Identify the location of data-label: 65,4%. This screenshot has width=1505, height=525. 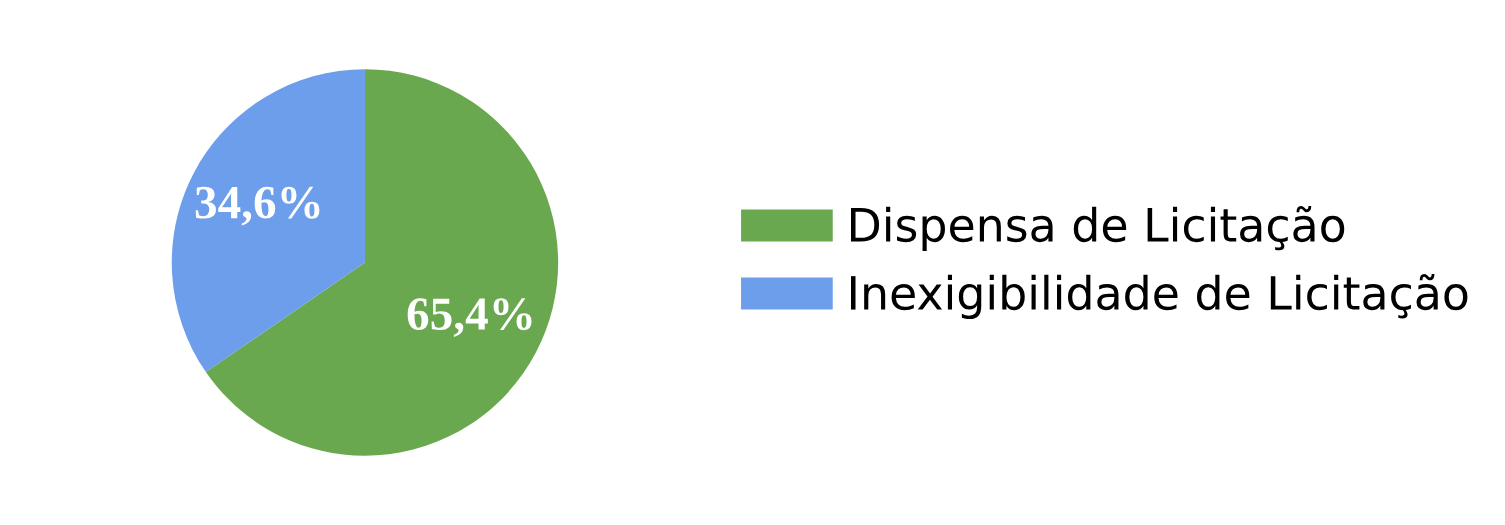
(469, 317).